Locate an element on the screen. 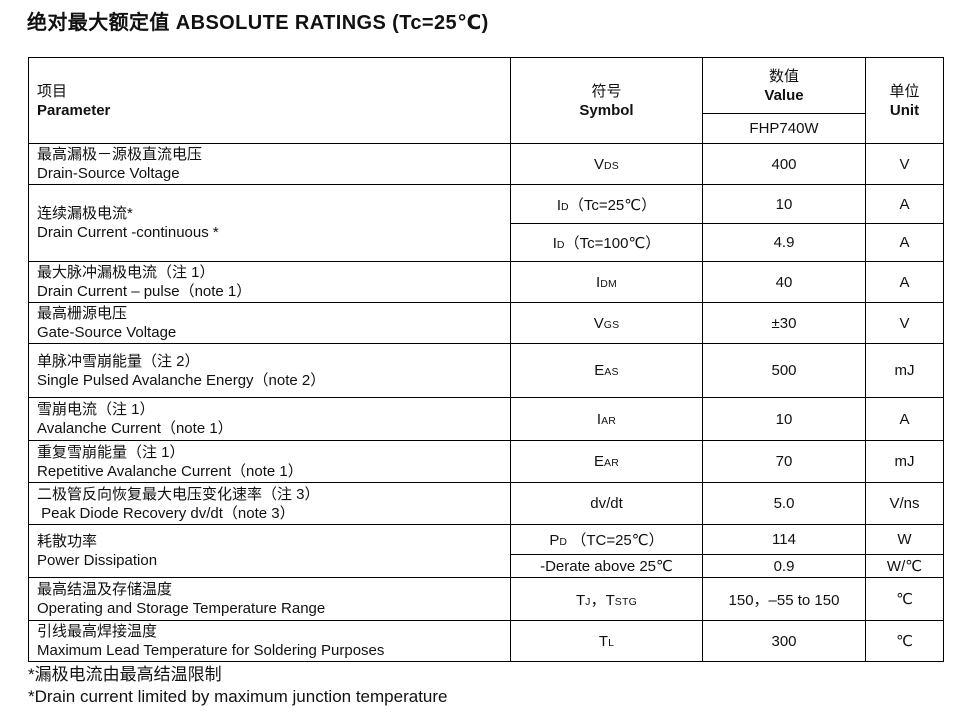  param-en: Single Pulsed Avalanche Energy（note 2） is located at coordinates (181, 380).